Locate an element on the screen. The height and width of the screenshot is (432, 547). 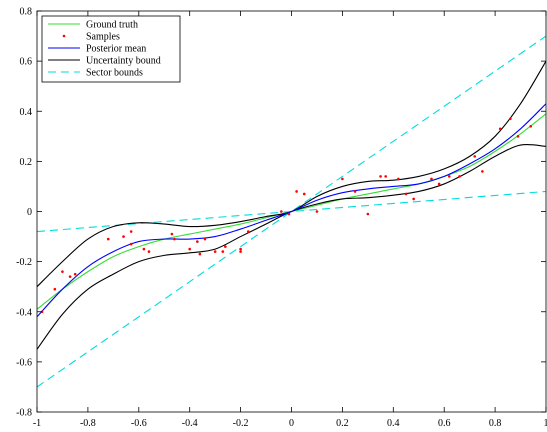
x-tick-label: -0.8 is located at coordinates (88, 423).